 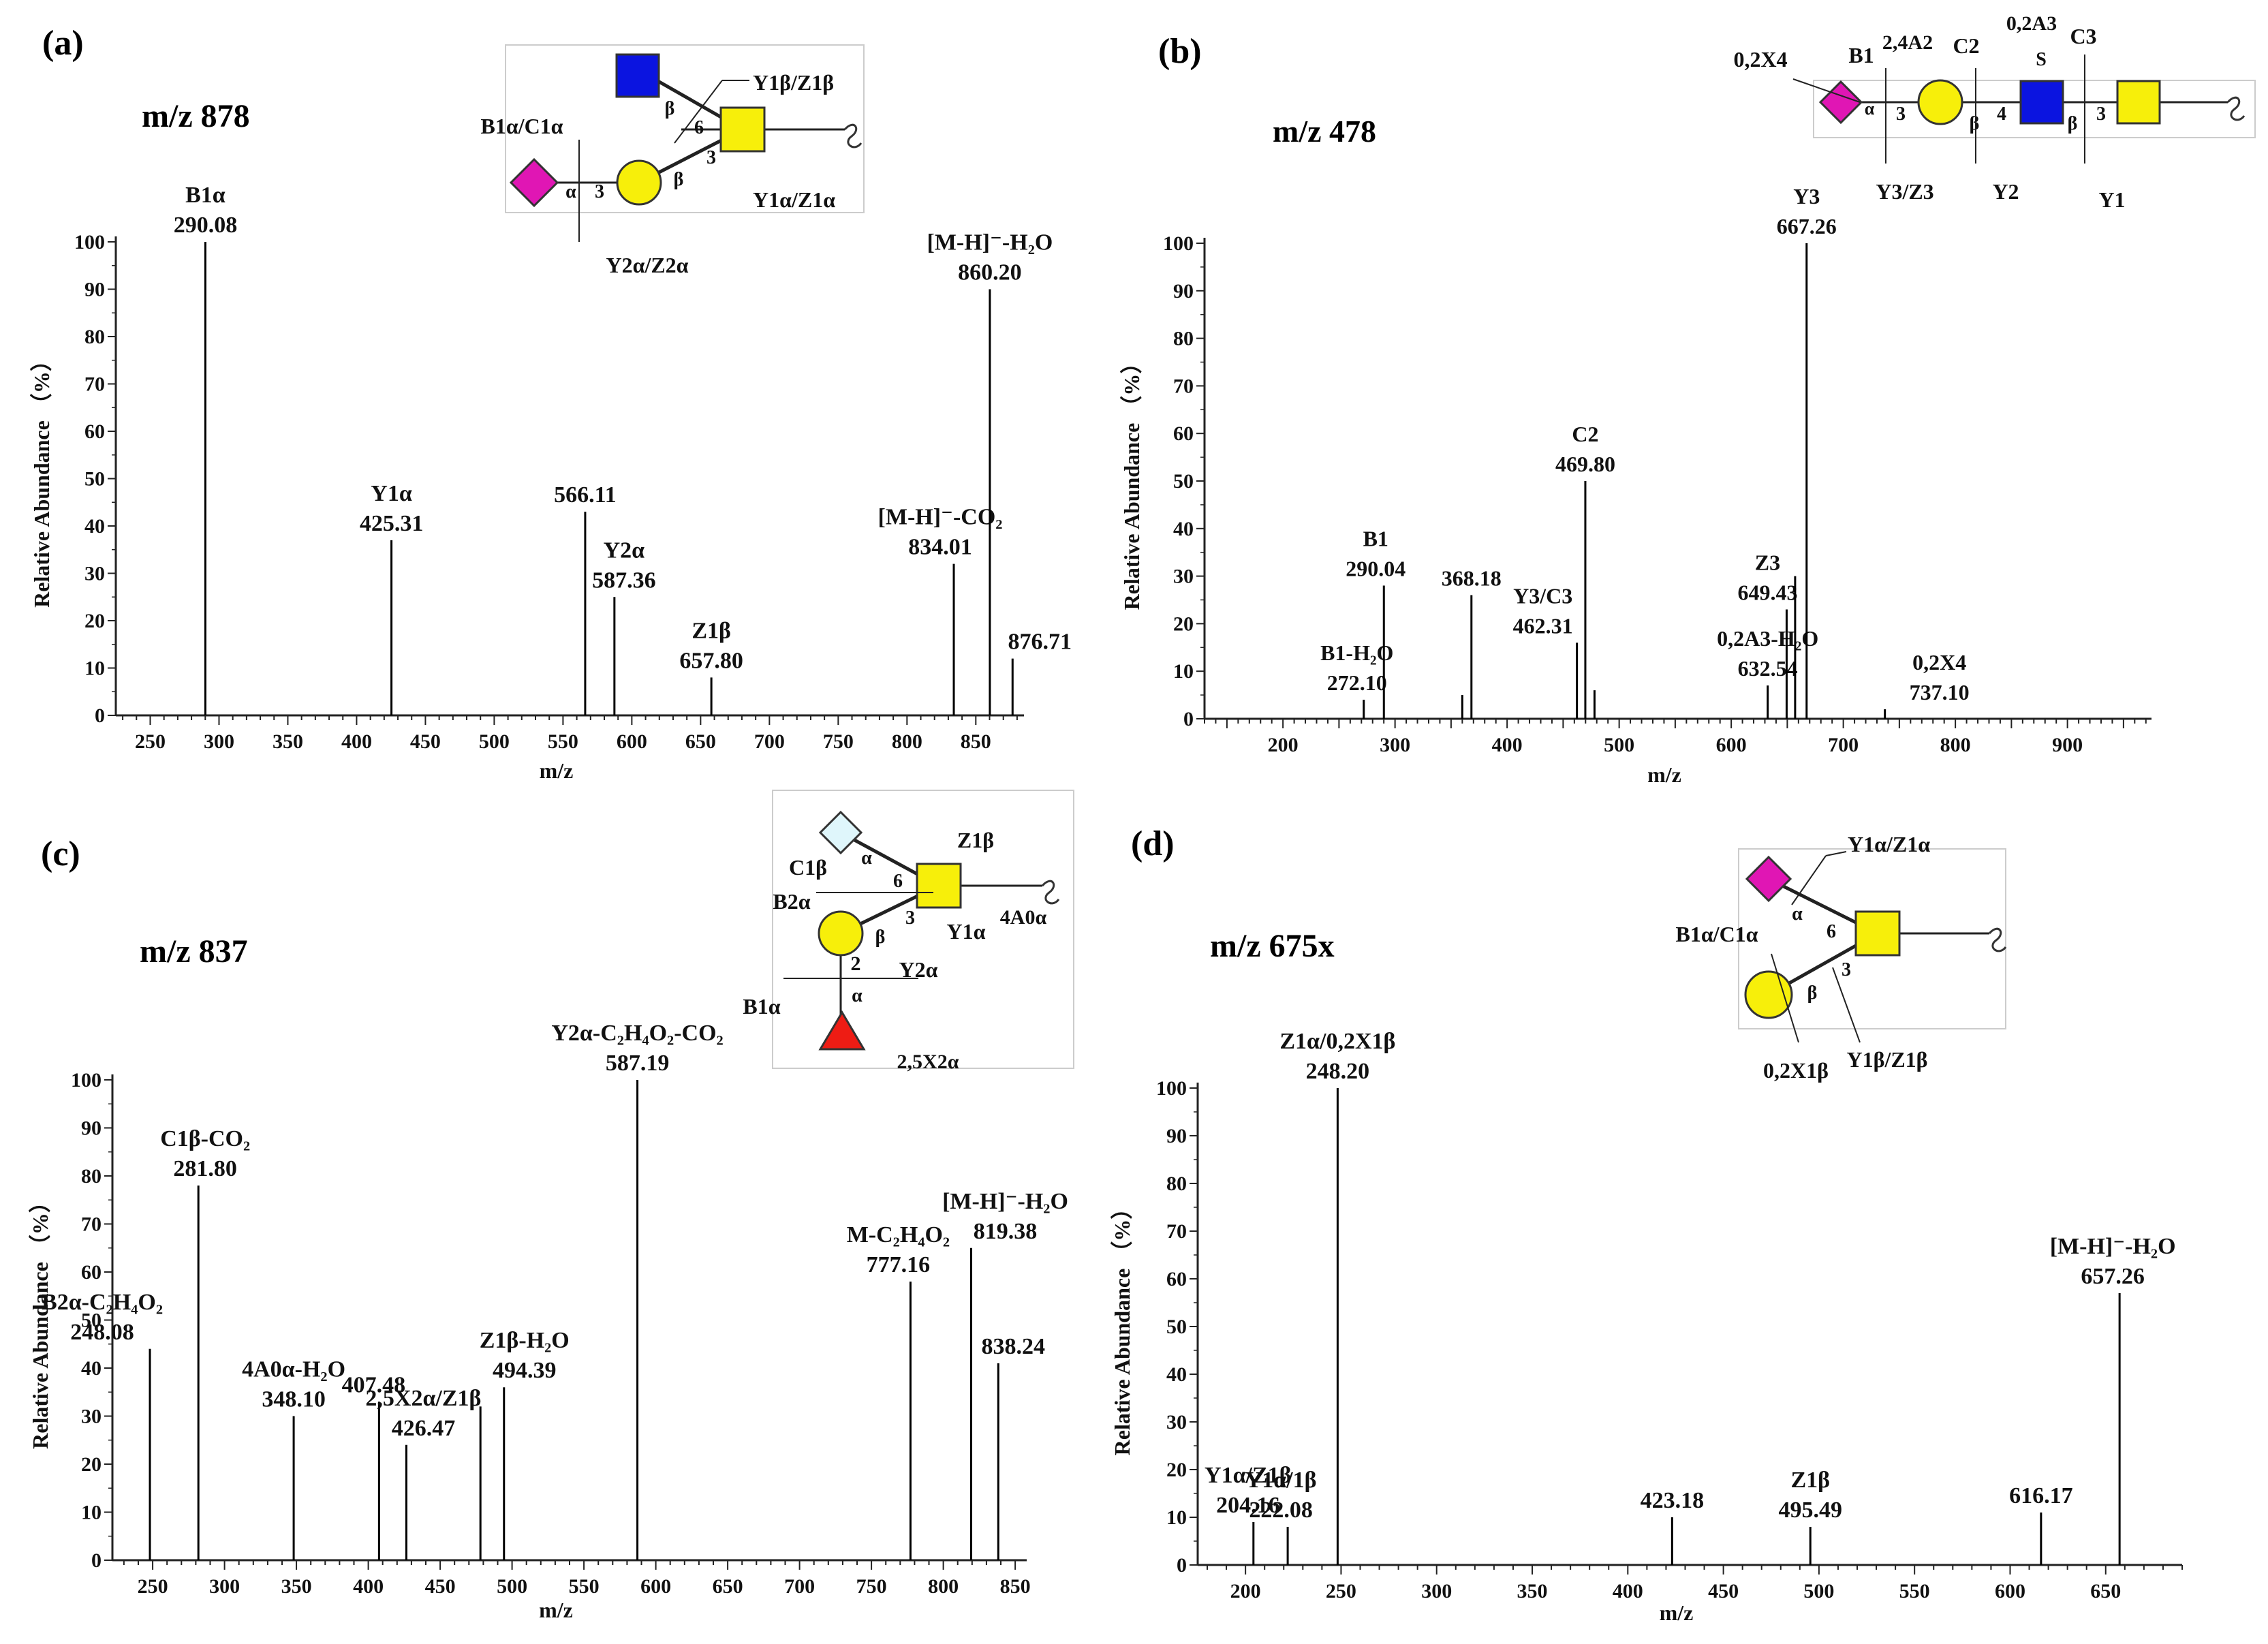 What do you see at coordinates (205, 195) in the screenshot?
I see `peak-ion-label: B1α` at bounding box center [205, 195].